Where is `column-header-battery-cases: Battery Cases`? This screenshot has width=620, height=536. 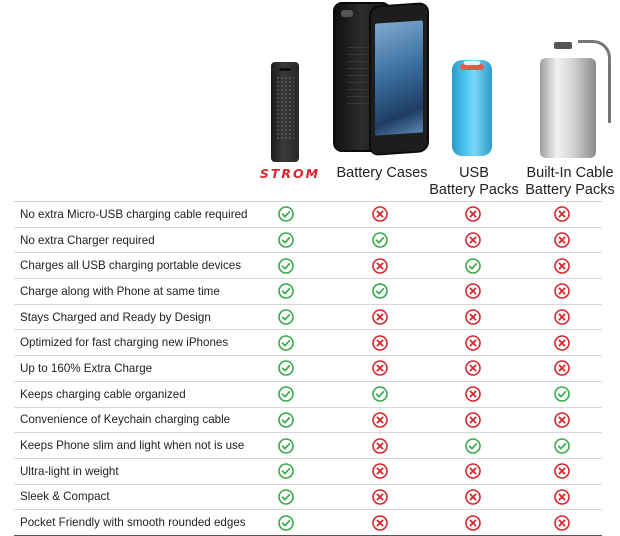
column-header-battery-cases: Battery Cases is located at coordinates (382, 173).